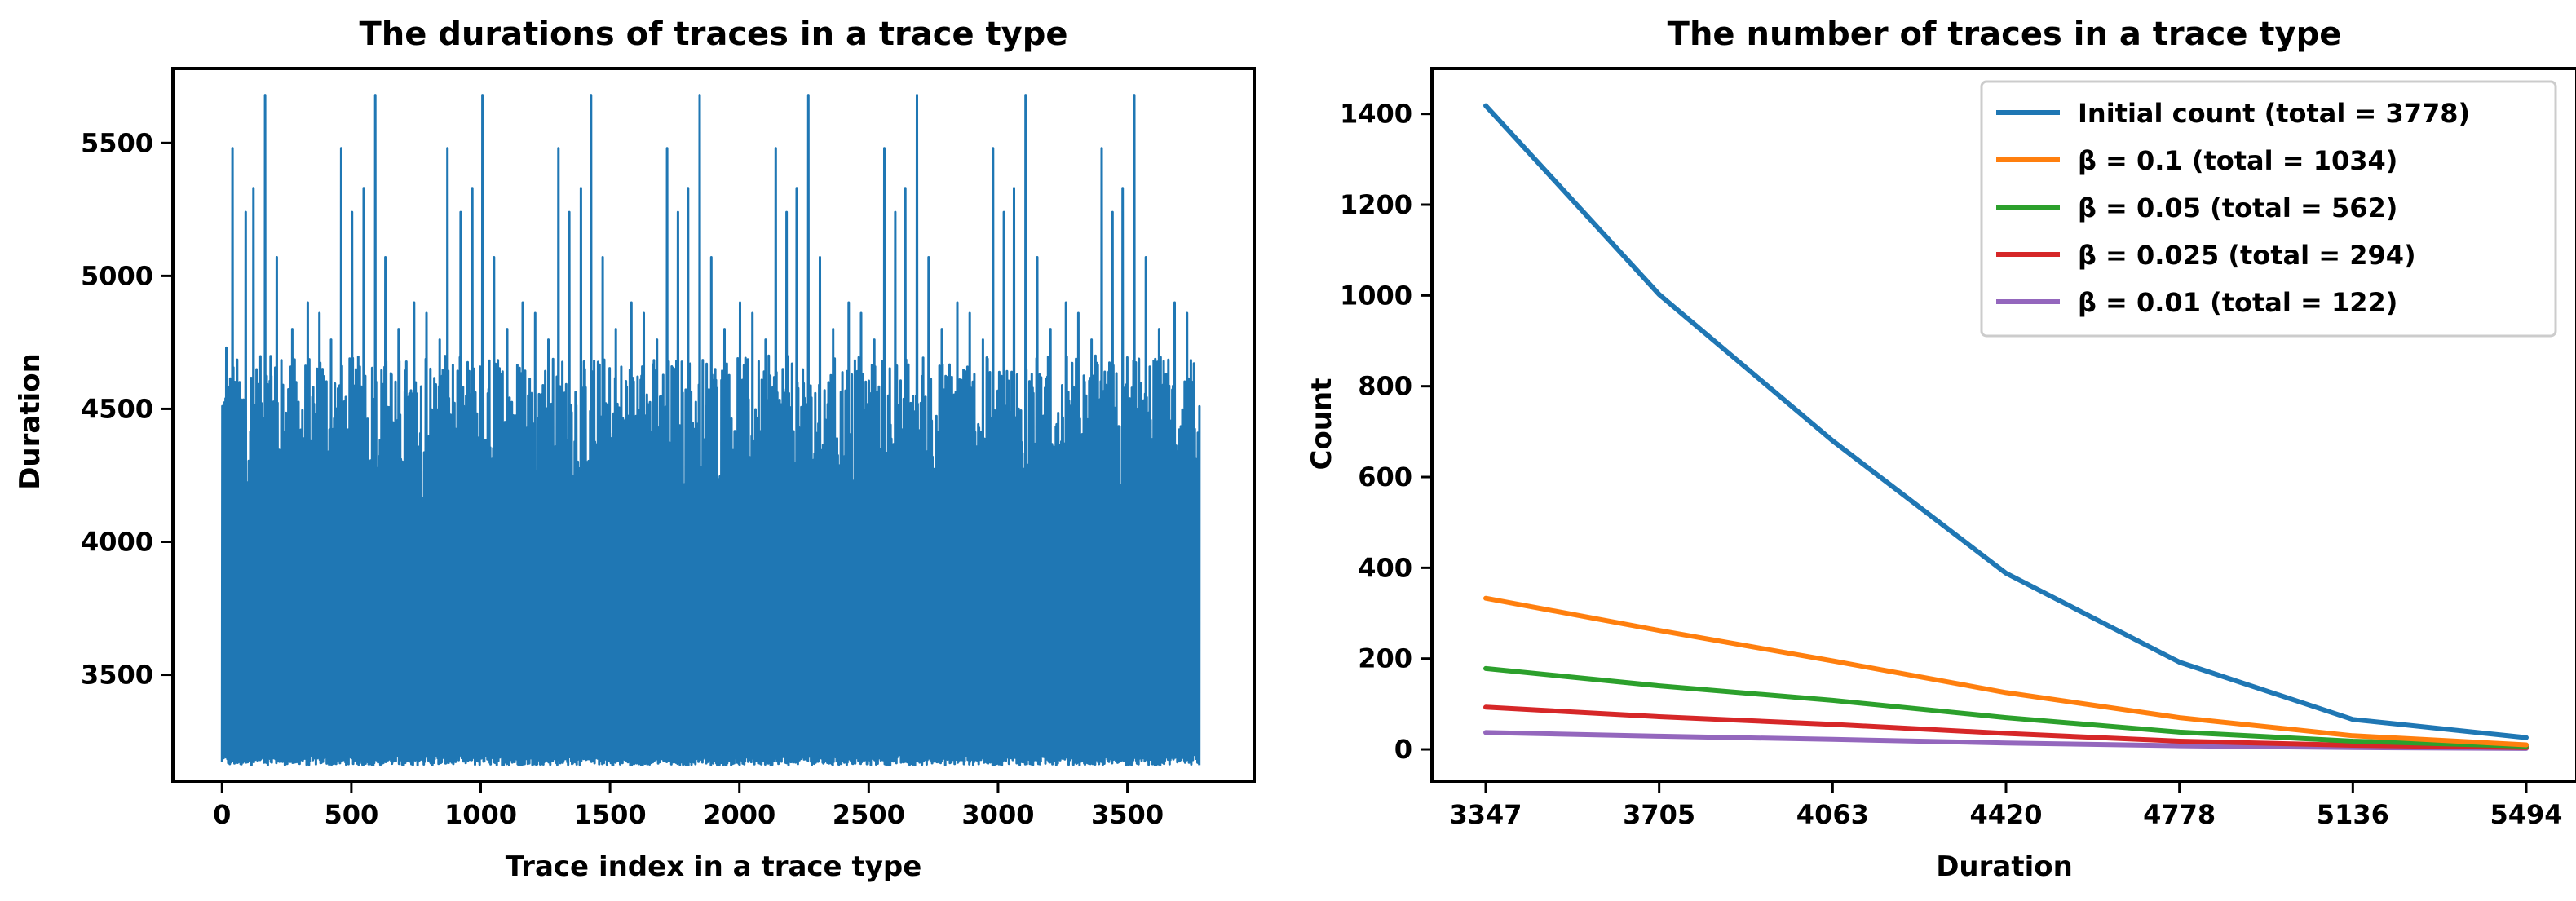 This screenshot has height=901, width=2576. I want to click on legend-box, so click(2268, 209).